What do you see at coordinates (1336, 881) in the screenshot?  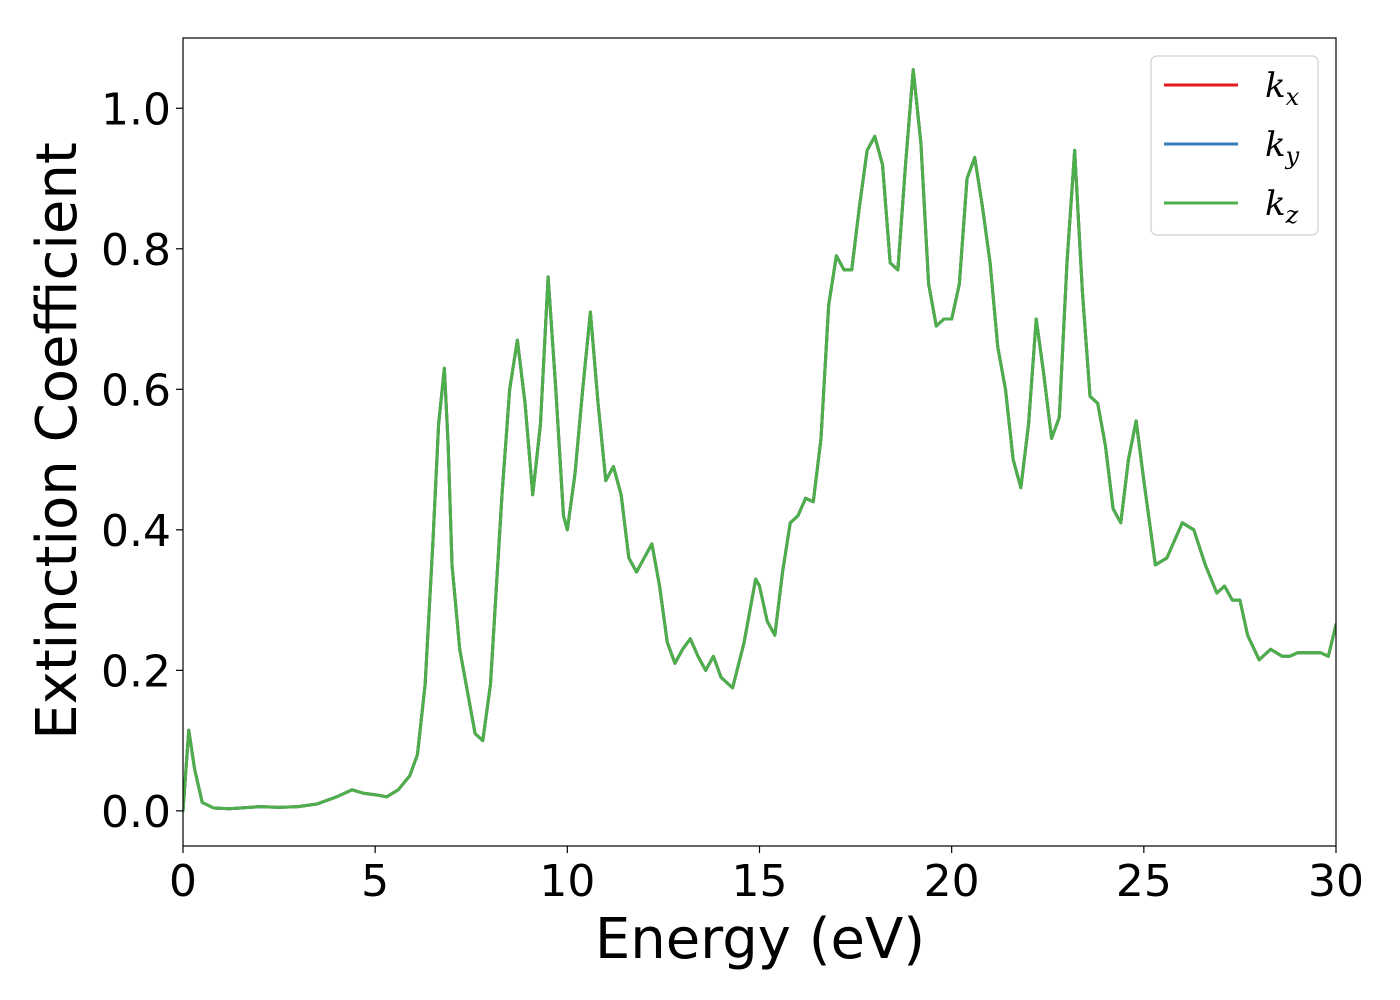 I see `x-tick-label: 30` at bounding box center [1336, 881].